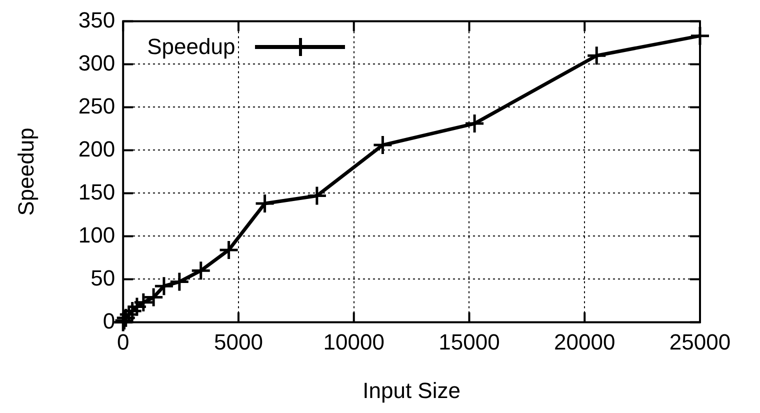  What do you see at coordinates (109, 321) in the screenshot?
I see `y-tick-label: 0` at bounding box center [109, 321].